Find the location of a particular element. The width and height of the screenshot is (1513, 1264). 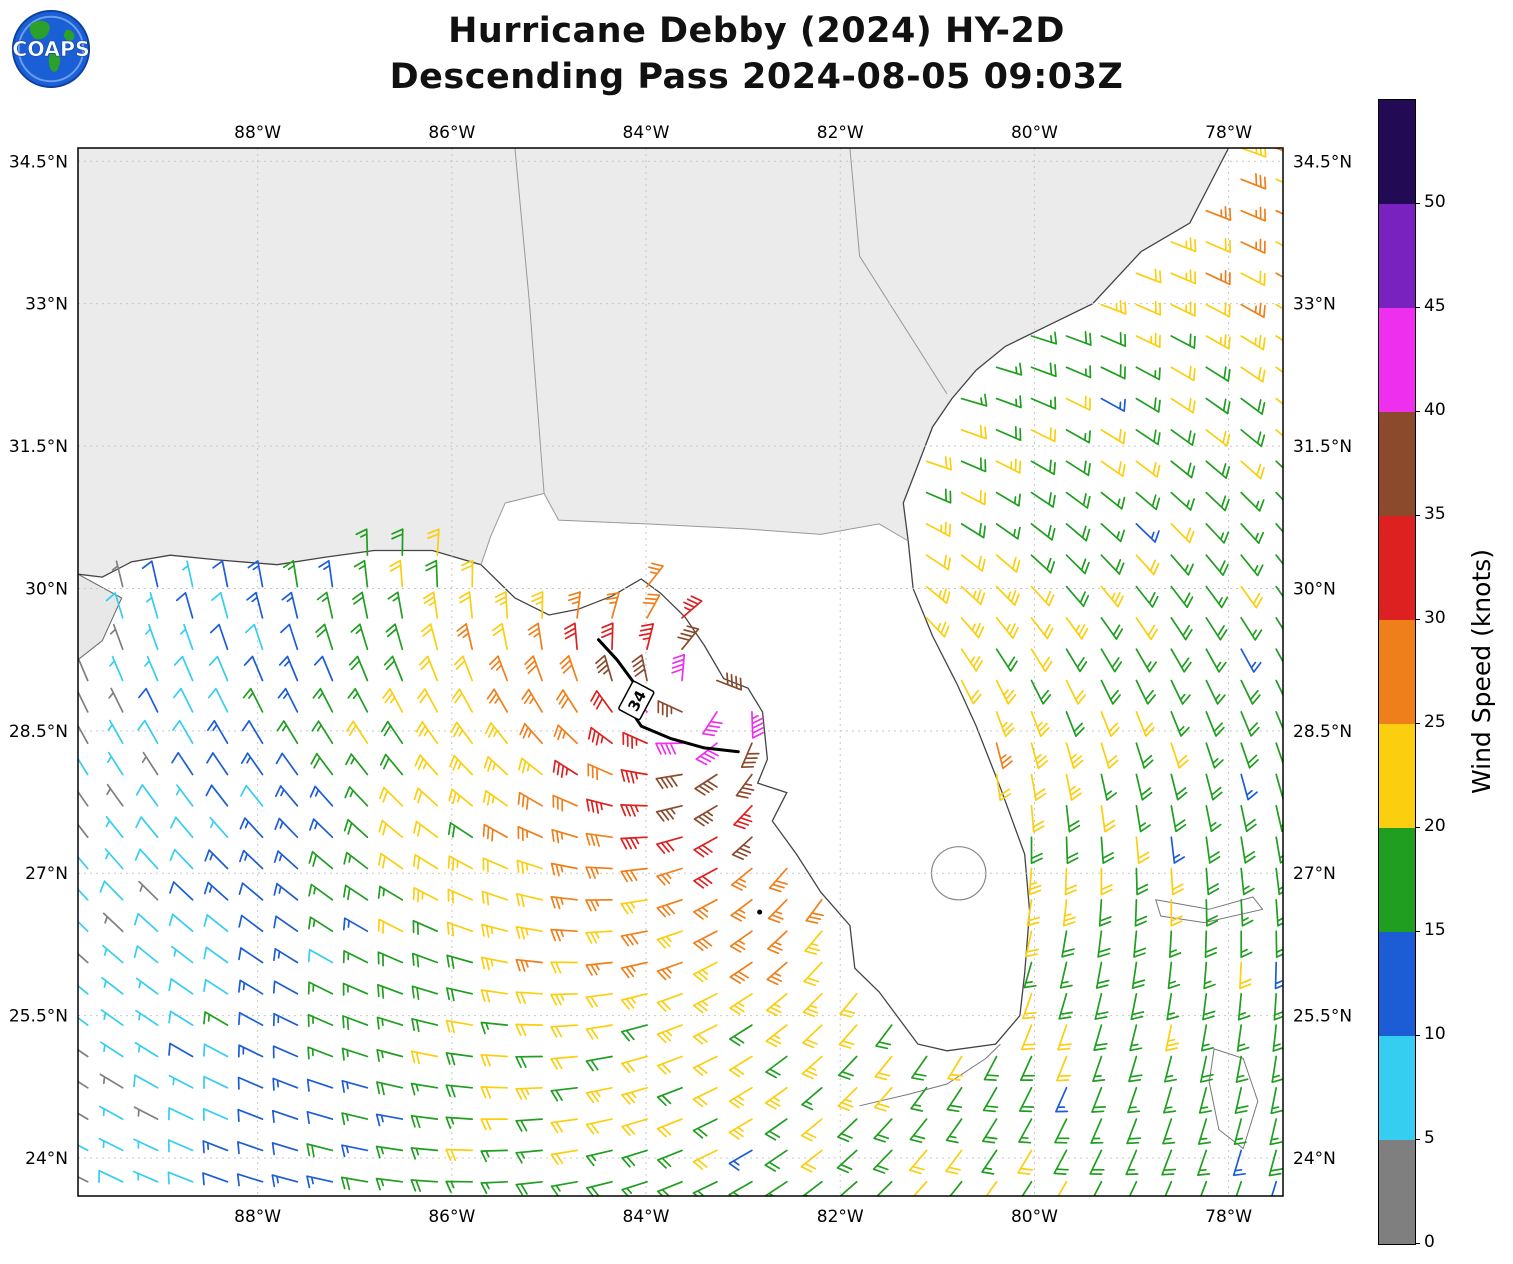

colorbar-tick-label: 10 is located at coordinates (1435, 1034).